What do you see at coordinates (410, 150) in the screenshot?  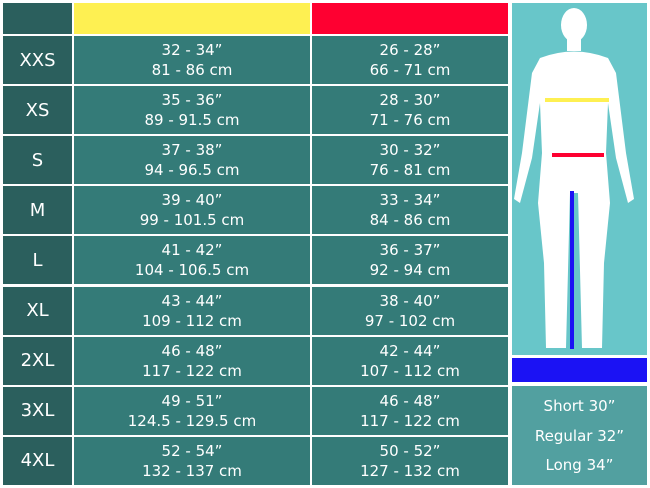 I see `waist-in: 30 - 32”` at bounding box center [410, 150].